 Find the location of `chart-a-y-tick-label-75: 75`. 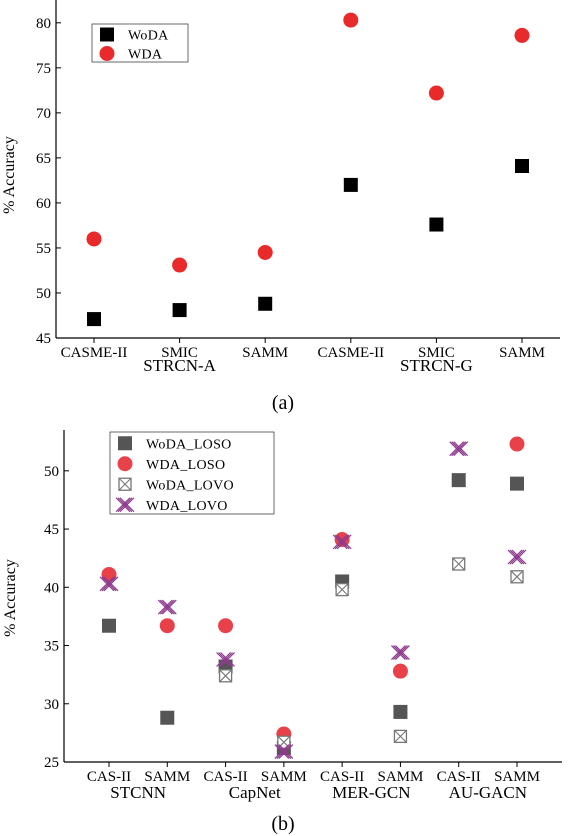

chart-a-y-tick-label-75: 75 is located at coordinates (43, 69).